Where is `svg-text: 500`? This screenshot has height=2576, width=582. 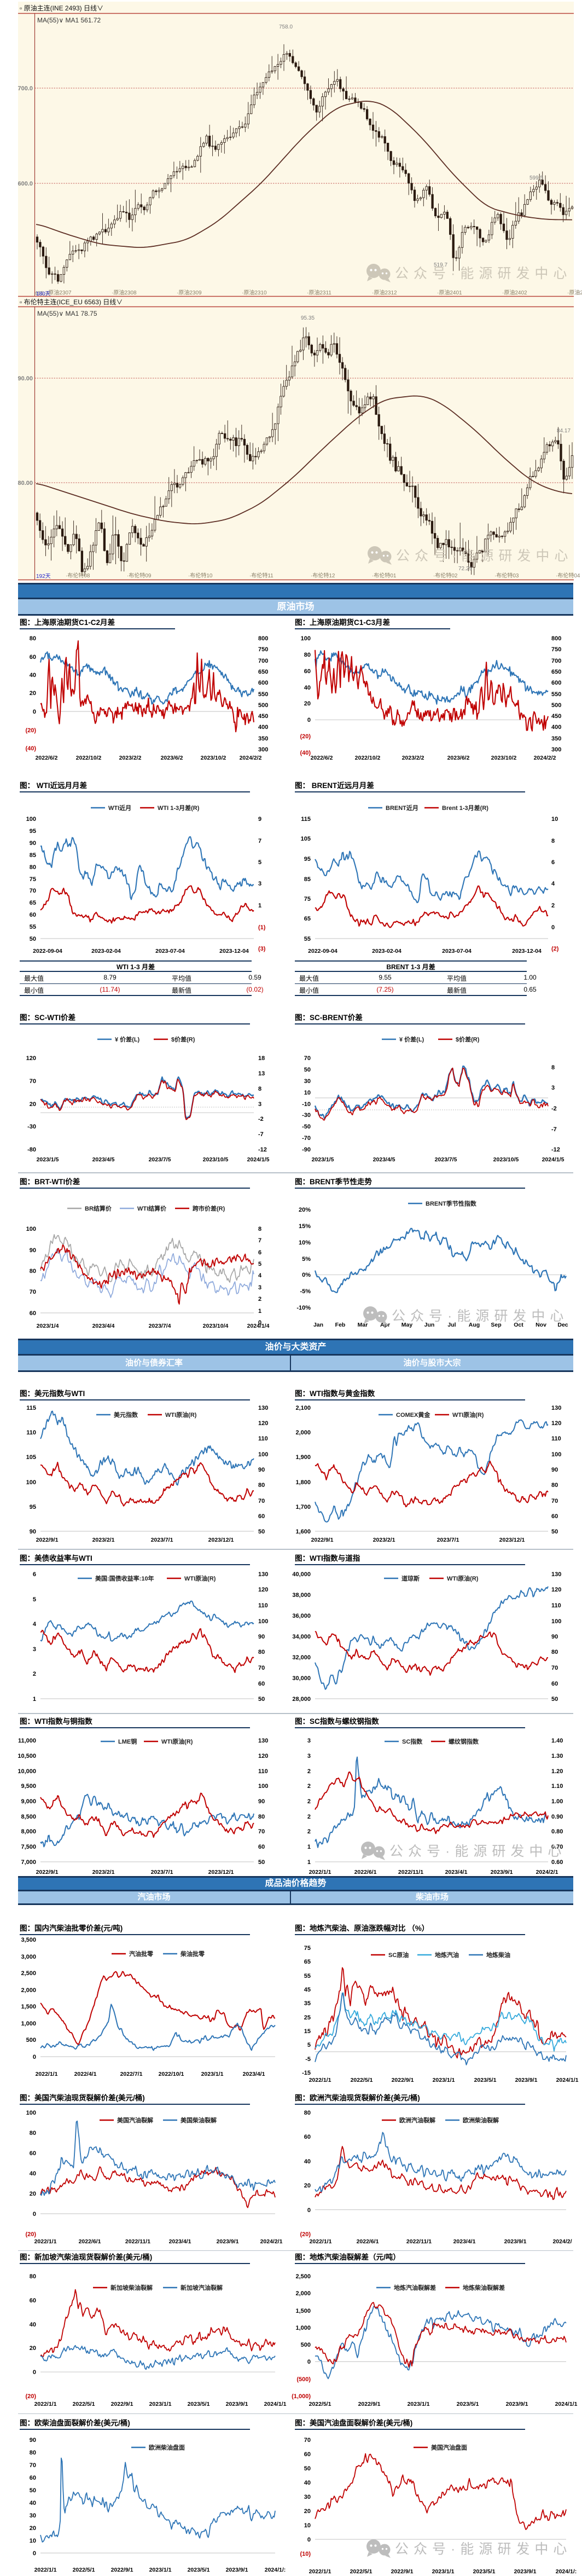 svg-text: 500 is located at coordinates (263, 705).